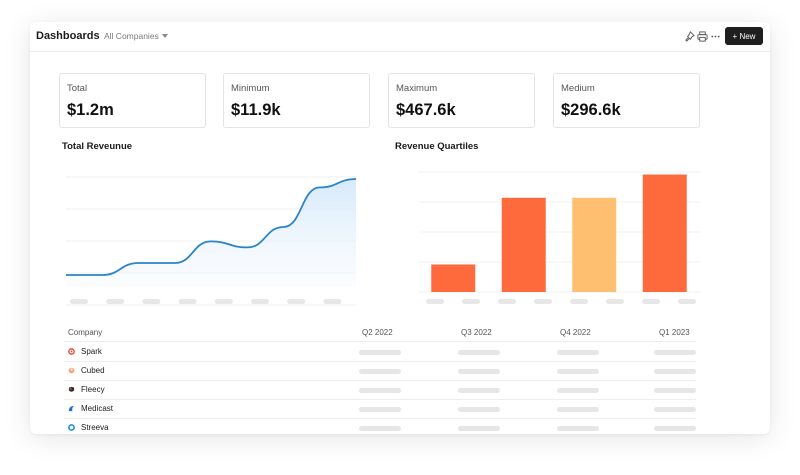  What do you see at coordinates (377, 332) in the screenshot?
I see `column-header-q2-2022: Q2 2022` at bounding box center [377, 332].